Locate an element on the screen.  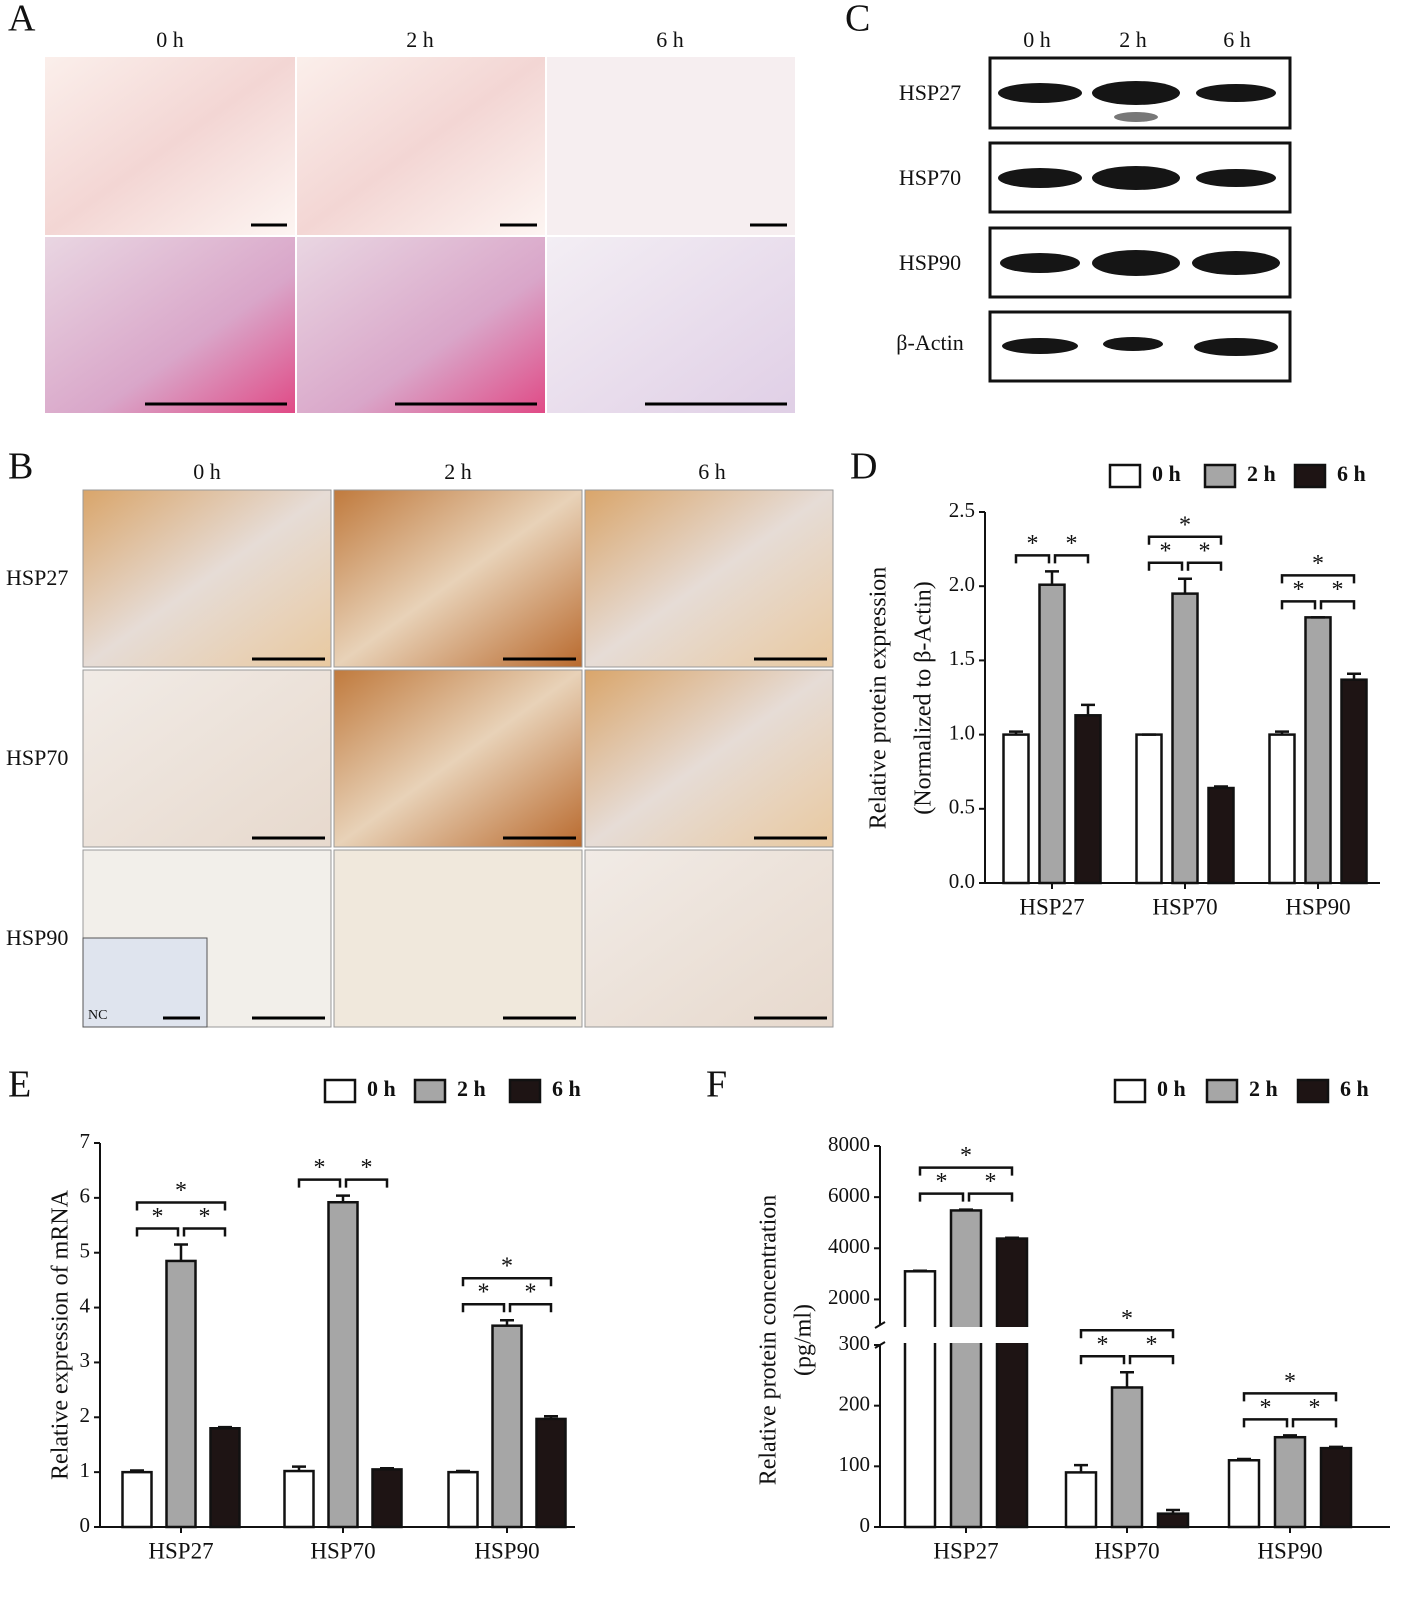
y-tick-label: 2 is located at coordinates (85, 1415).